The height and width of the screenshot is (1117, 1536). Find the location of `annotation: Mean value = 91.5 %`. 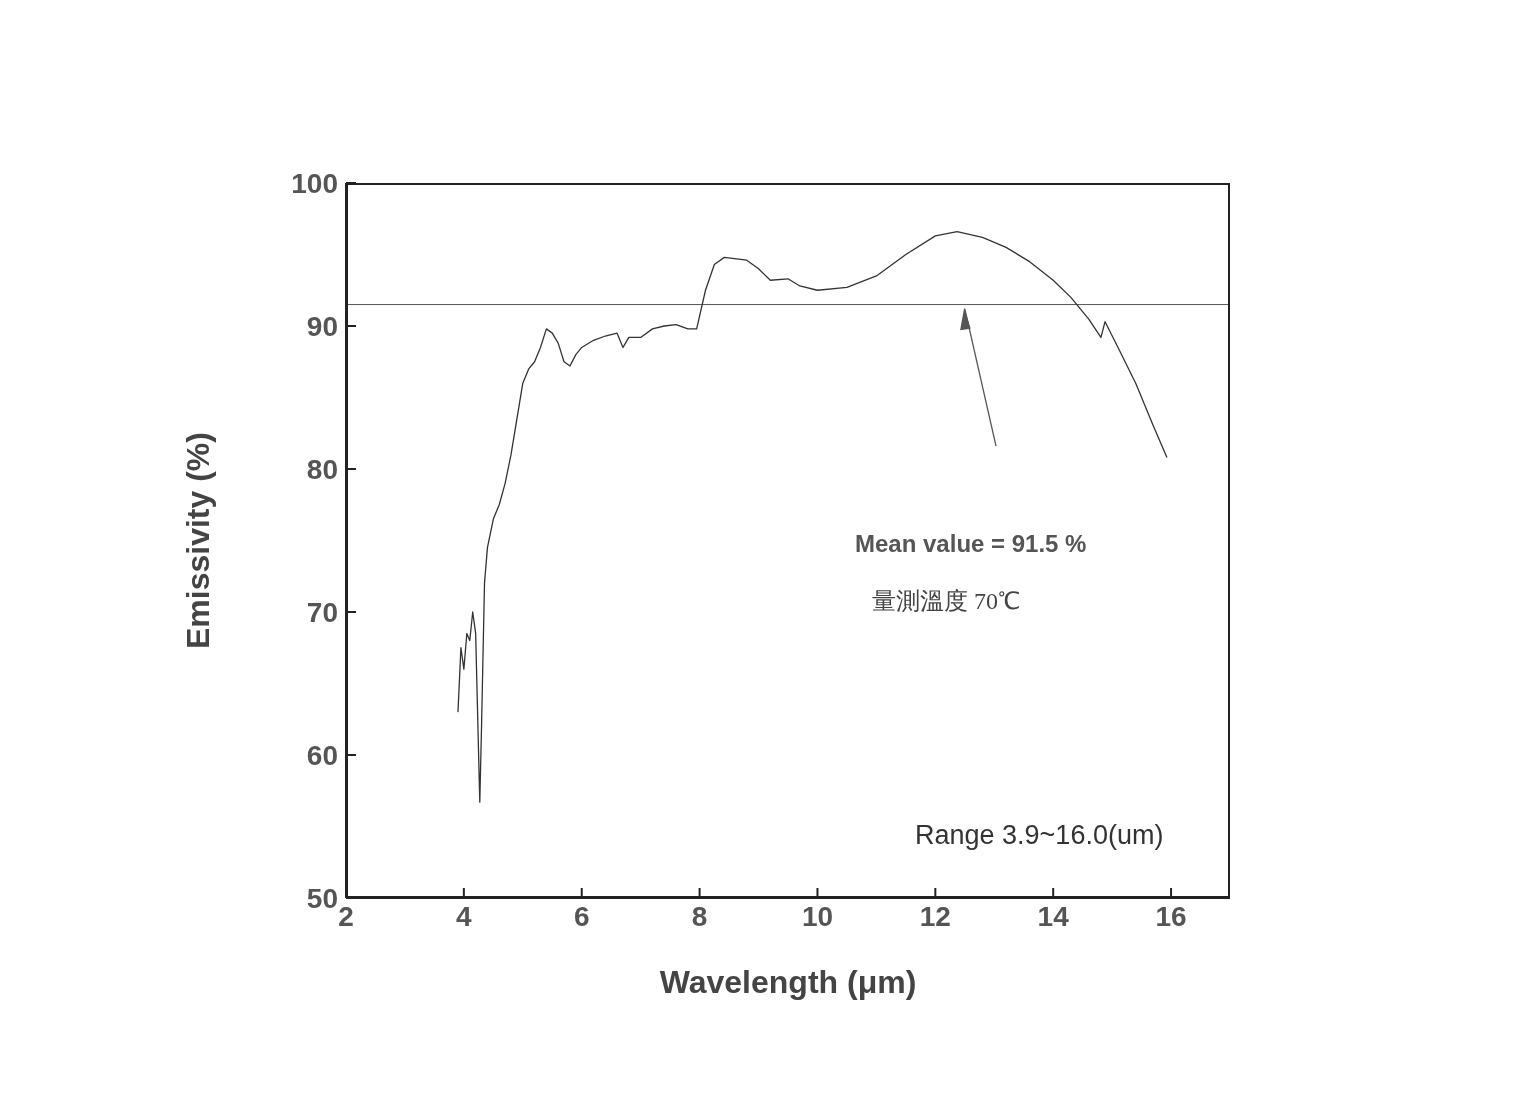

annotation: Mean value = 91.5 % is located at coordinates (971, 544).